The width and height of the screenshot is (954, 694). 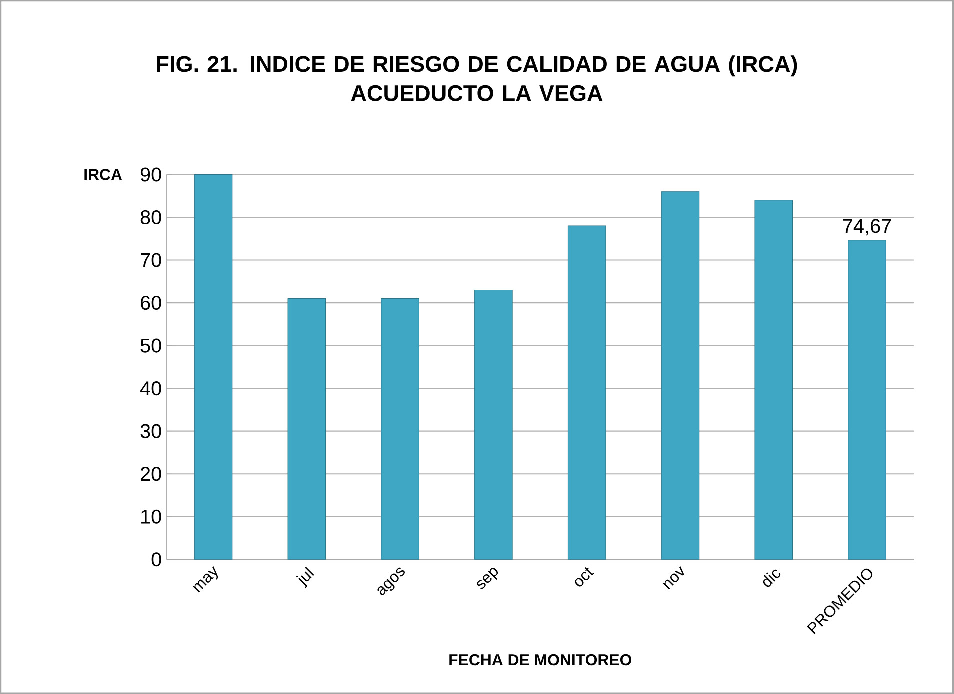 I want to click on chart-title: FIG. 21. INDICE DE RIESGO DE CALIDAD DE AGUA (IRCA) ACUEDUCTO LA VEGA, so click(x=477, y=78).